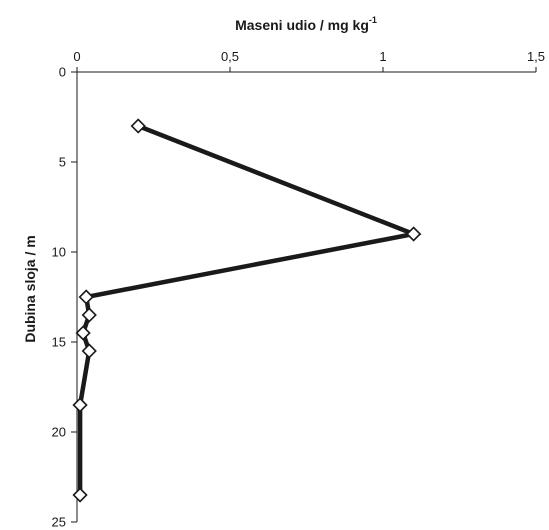  What do you see at coordinates (59, 432) in the screenshot?
I see `y-tick-label: 20` at bounding box center [59, 432].